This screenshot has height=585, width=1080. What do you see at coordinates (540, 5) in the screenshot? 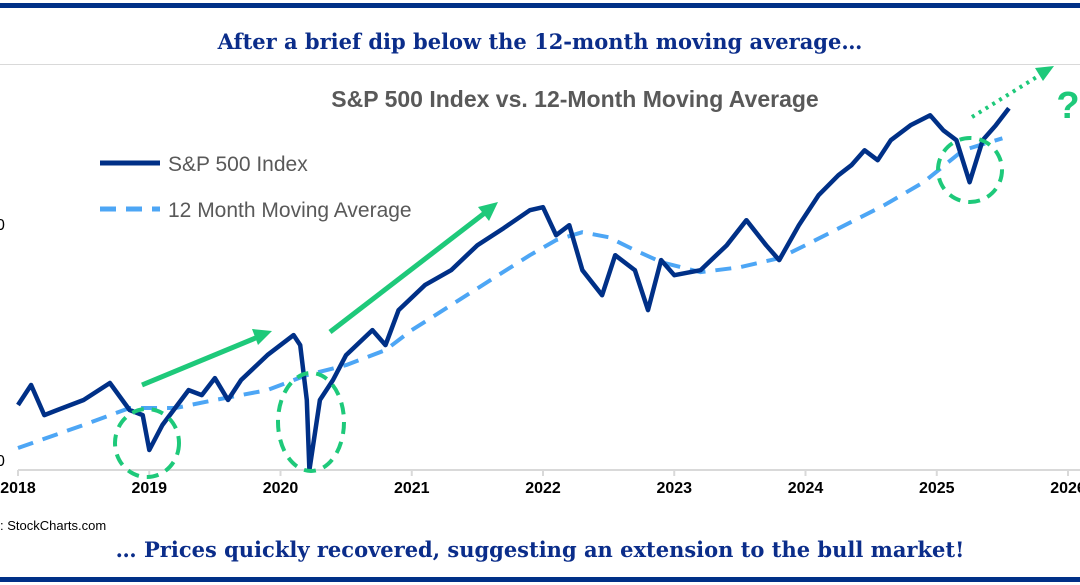
I see `top-bar` at bounding box center [540, 5].